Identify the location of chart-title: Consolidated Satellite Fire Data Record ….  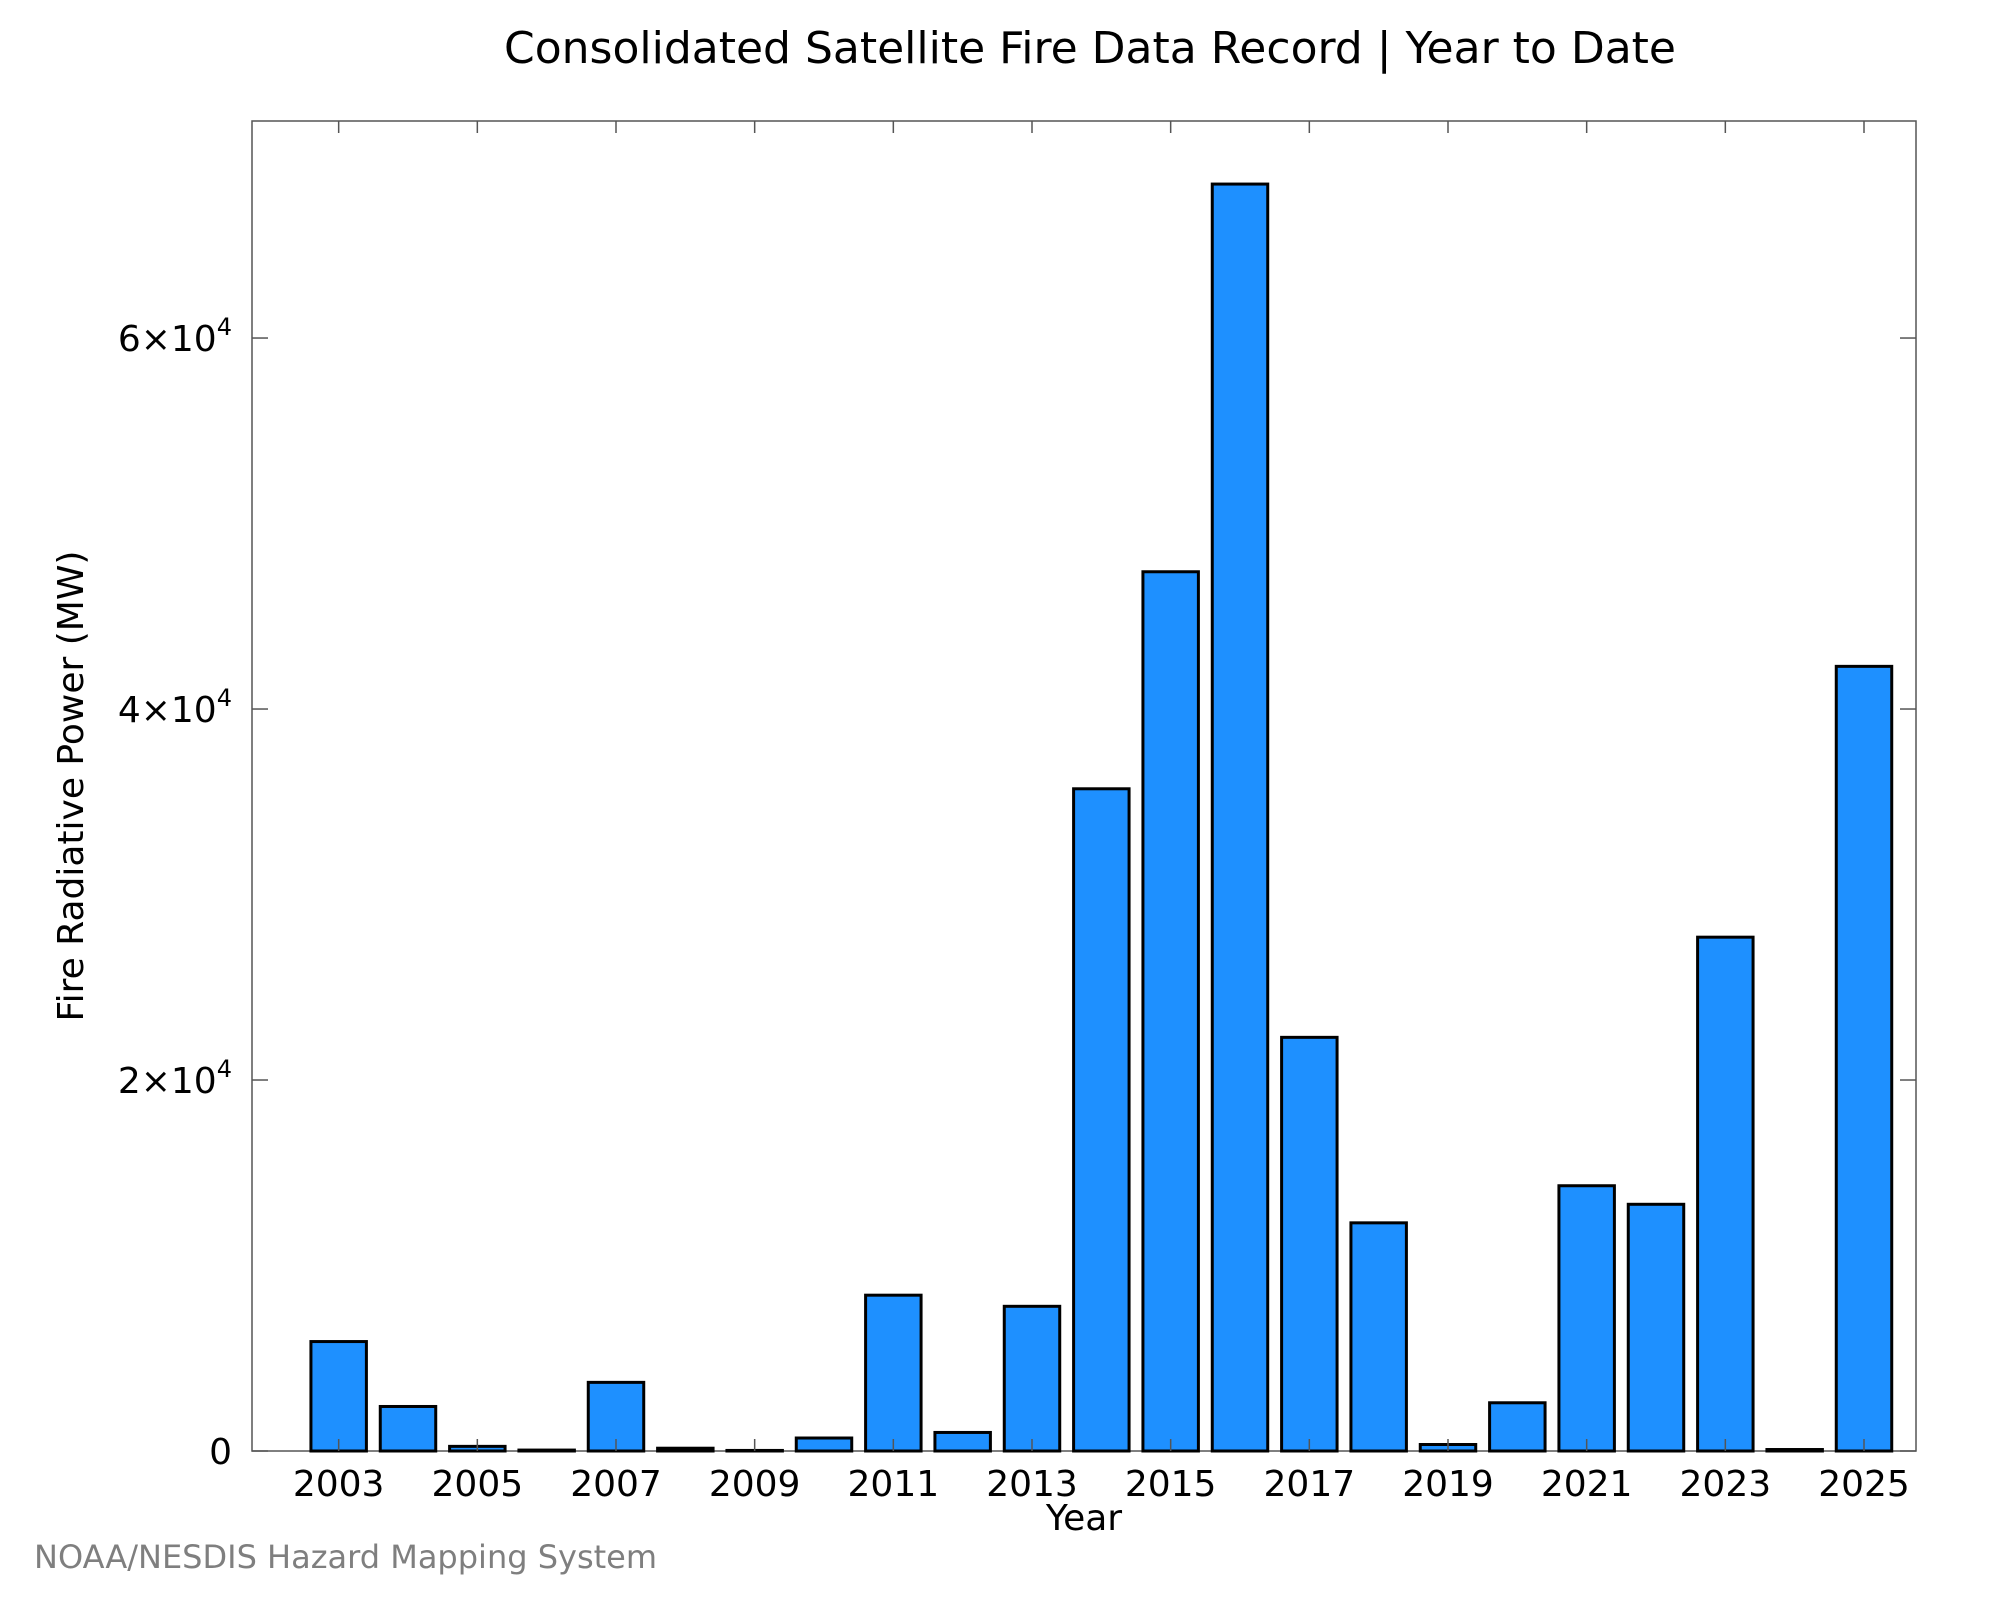
(1090, 48).